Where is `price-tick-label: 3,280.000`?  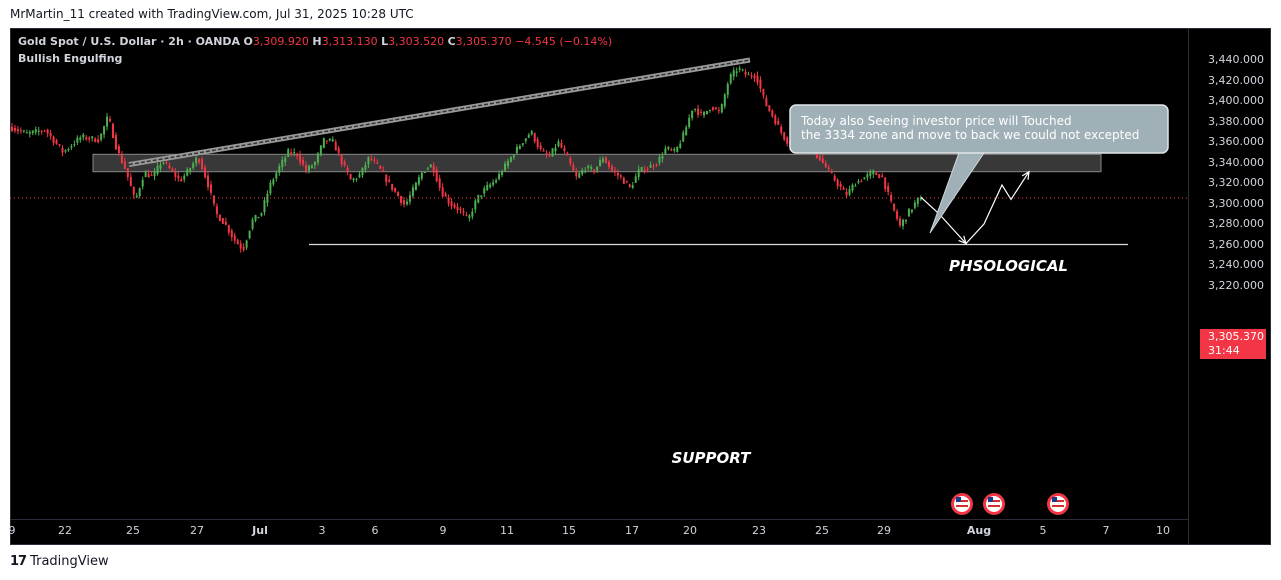 price-tick-label: 3,280.000 is located at coordinates (1236, 223).